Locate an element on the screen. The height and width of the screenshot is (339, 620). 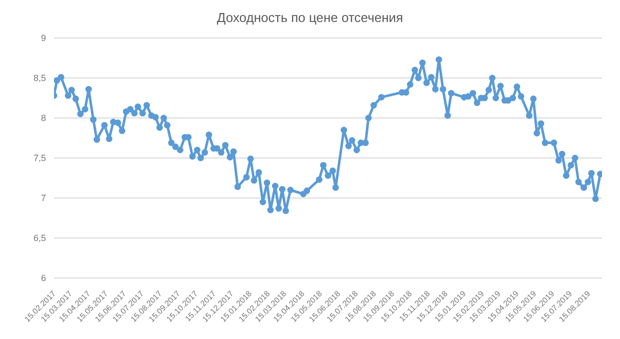
y-tick-label: 6,5 is located at coordinates (39, 238).